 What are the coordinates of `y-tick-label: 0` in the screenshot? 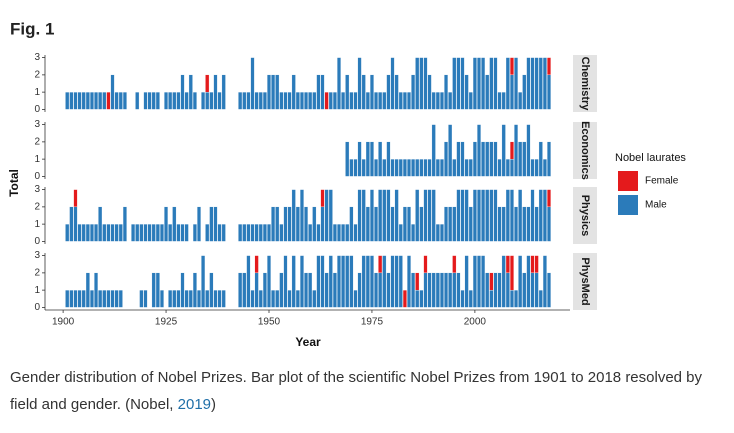 It's located at (37, 109).